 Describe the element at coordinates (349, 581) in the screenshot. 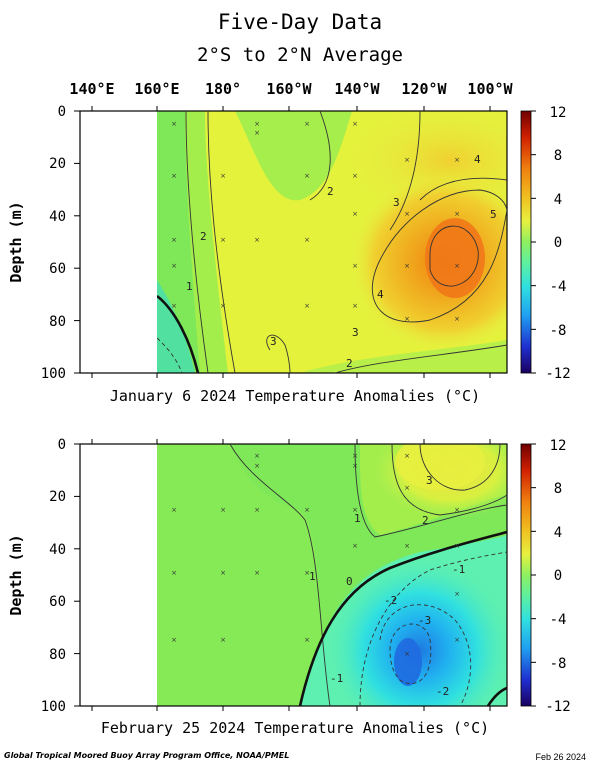

I see `panel-2-contour-label: 0` at that location.